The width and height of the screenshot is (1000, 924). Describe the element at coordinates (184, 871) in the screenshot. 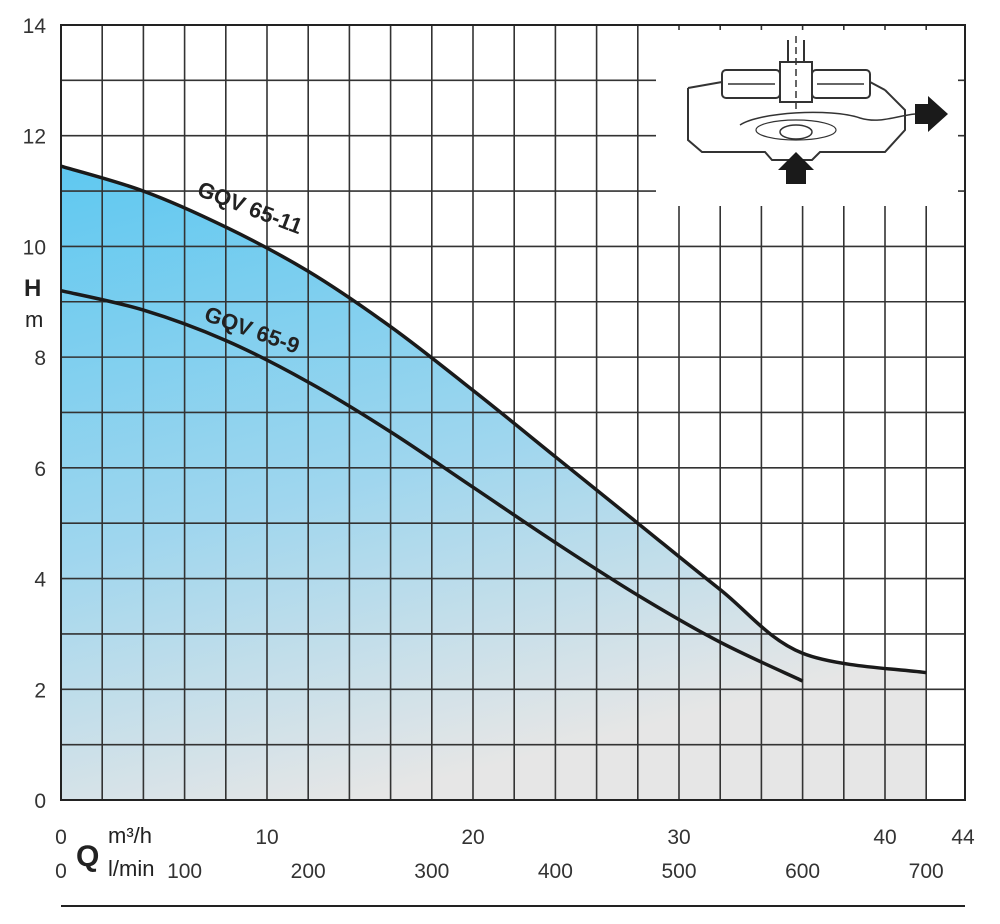

I see `x-tick-label-secondary: 100` at that location.